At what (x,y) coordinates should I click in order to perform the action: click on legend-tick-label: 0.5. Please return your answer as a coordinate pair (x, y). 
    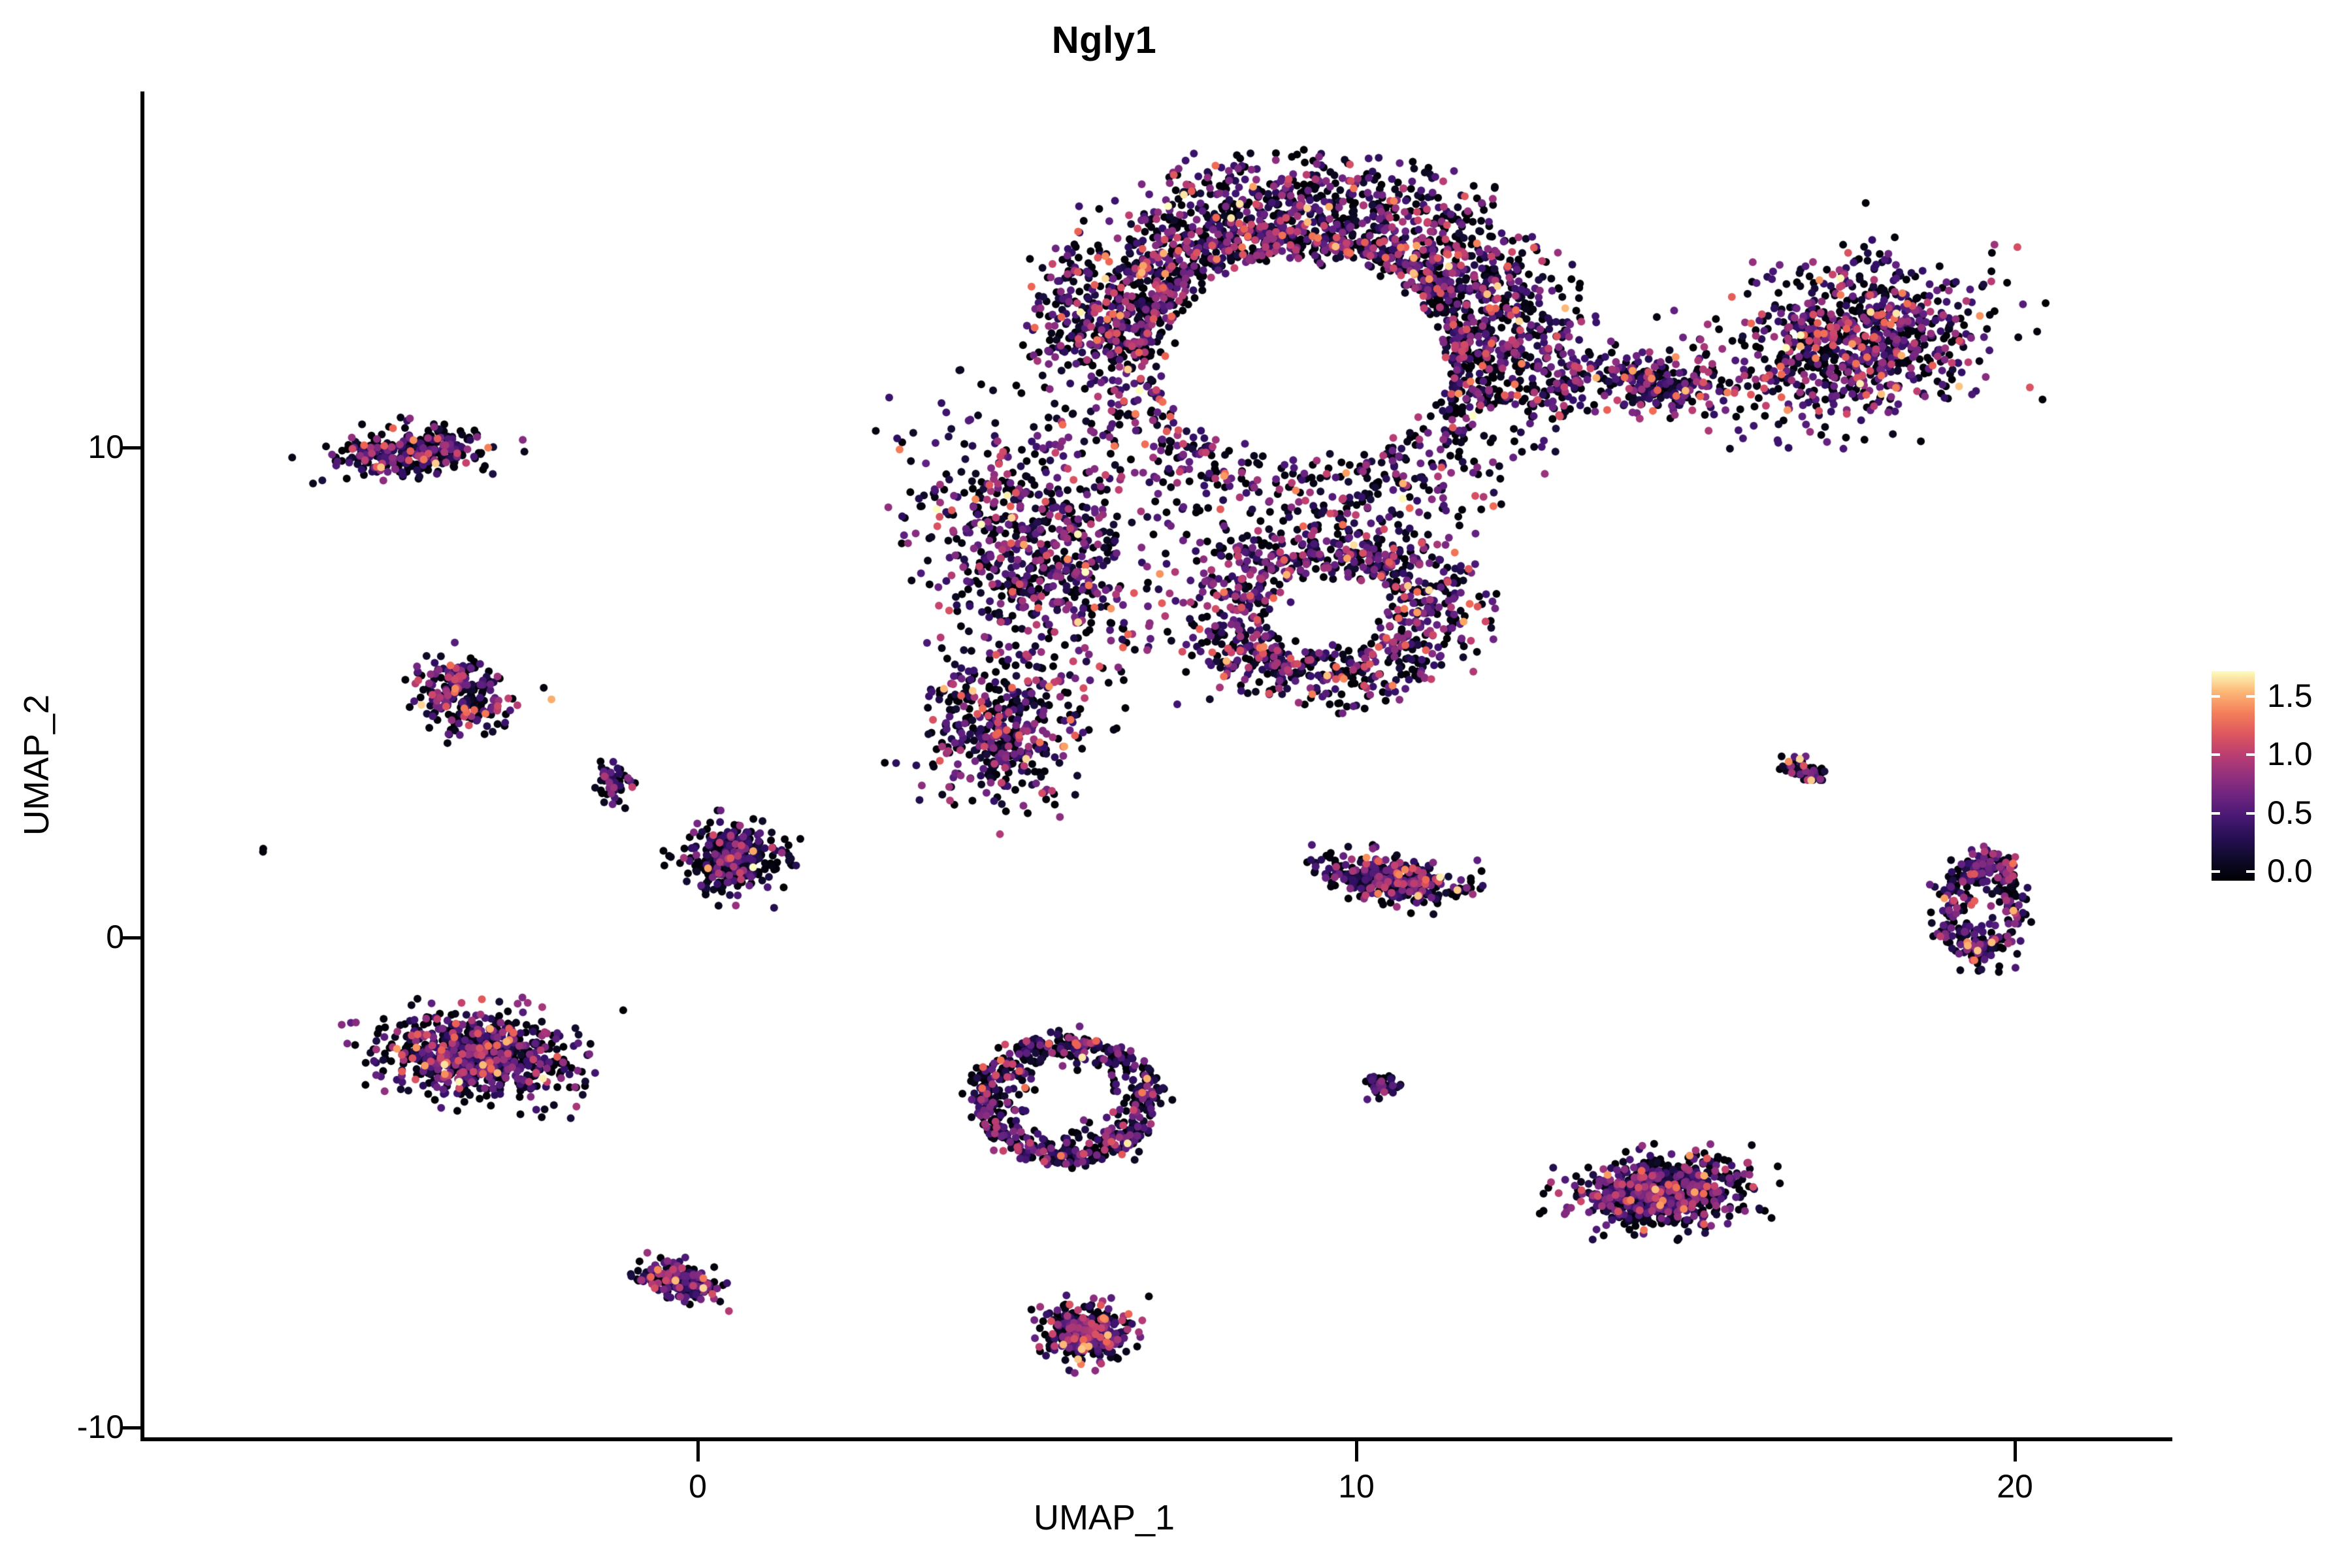
    Looking at the image, I should click on (2290, 812).